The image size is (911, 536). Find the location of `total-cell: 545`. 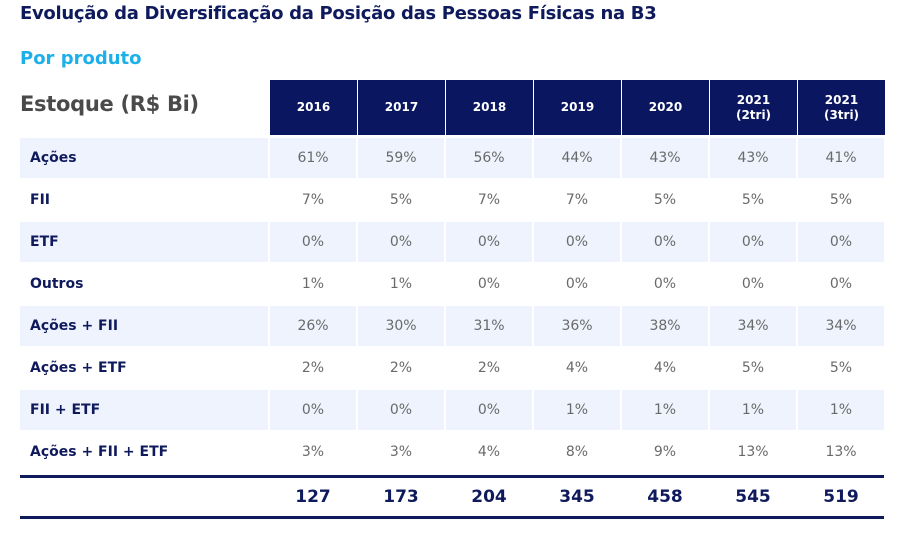

total-cell: 545 is located at coordinates (753, 497).